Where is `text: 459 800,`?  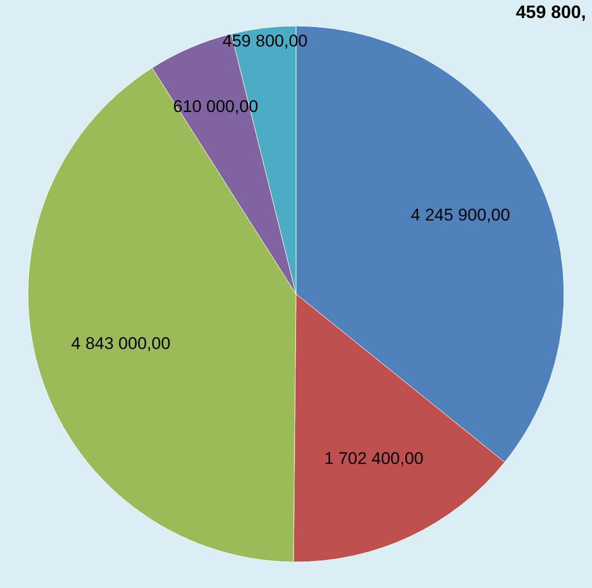 text: 459 800, is located at coordinates (551, 12).